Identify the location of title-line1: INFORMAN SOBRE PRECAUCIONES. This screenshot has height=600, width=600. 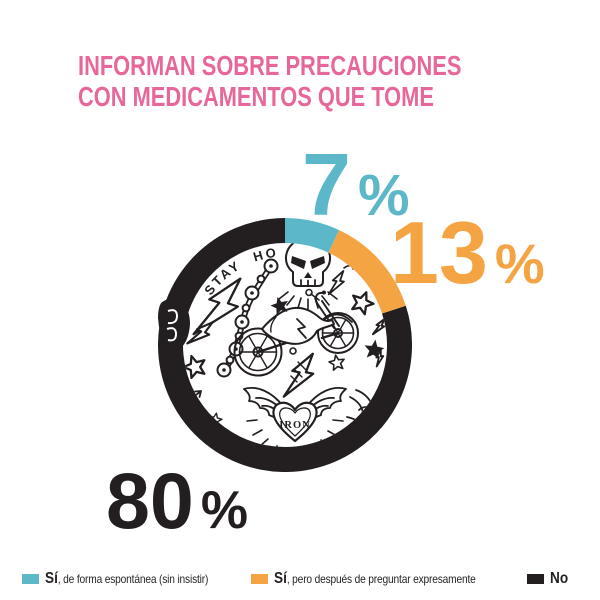
(270, 65).